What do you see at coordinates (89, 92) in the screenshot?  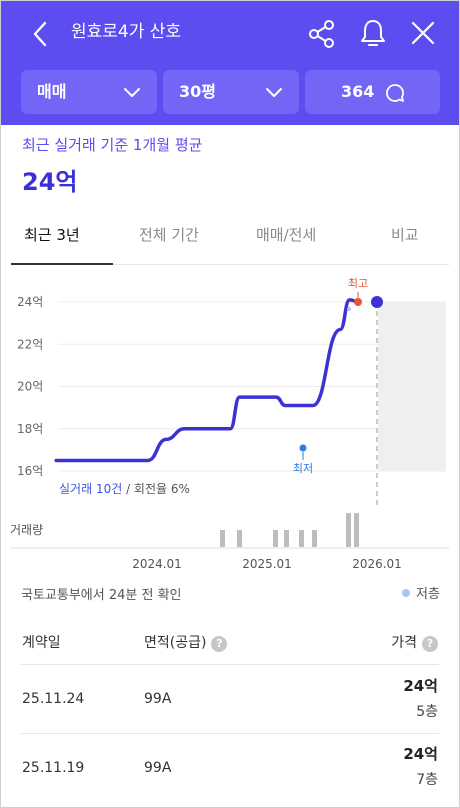 I see `deal-type-dropdown: 매매` at bounding box center [89, 92].